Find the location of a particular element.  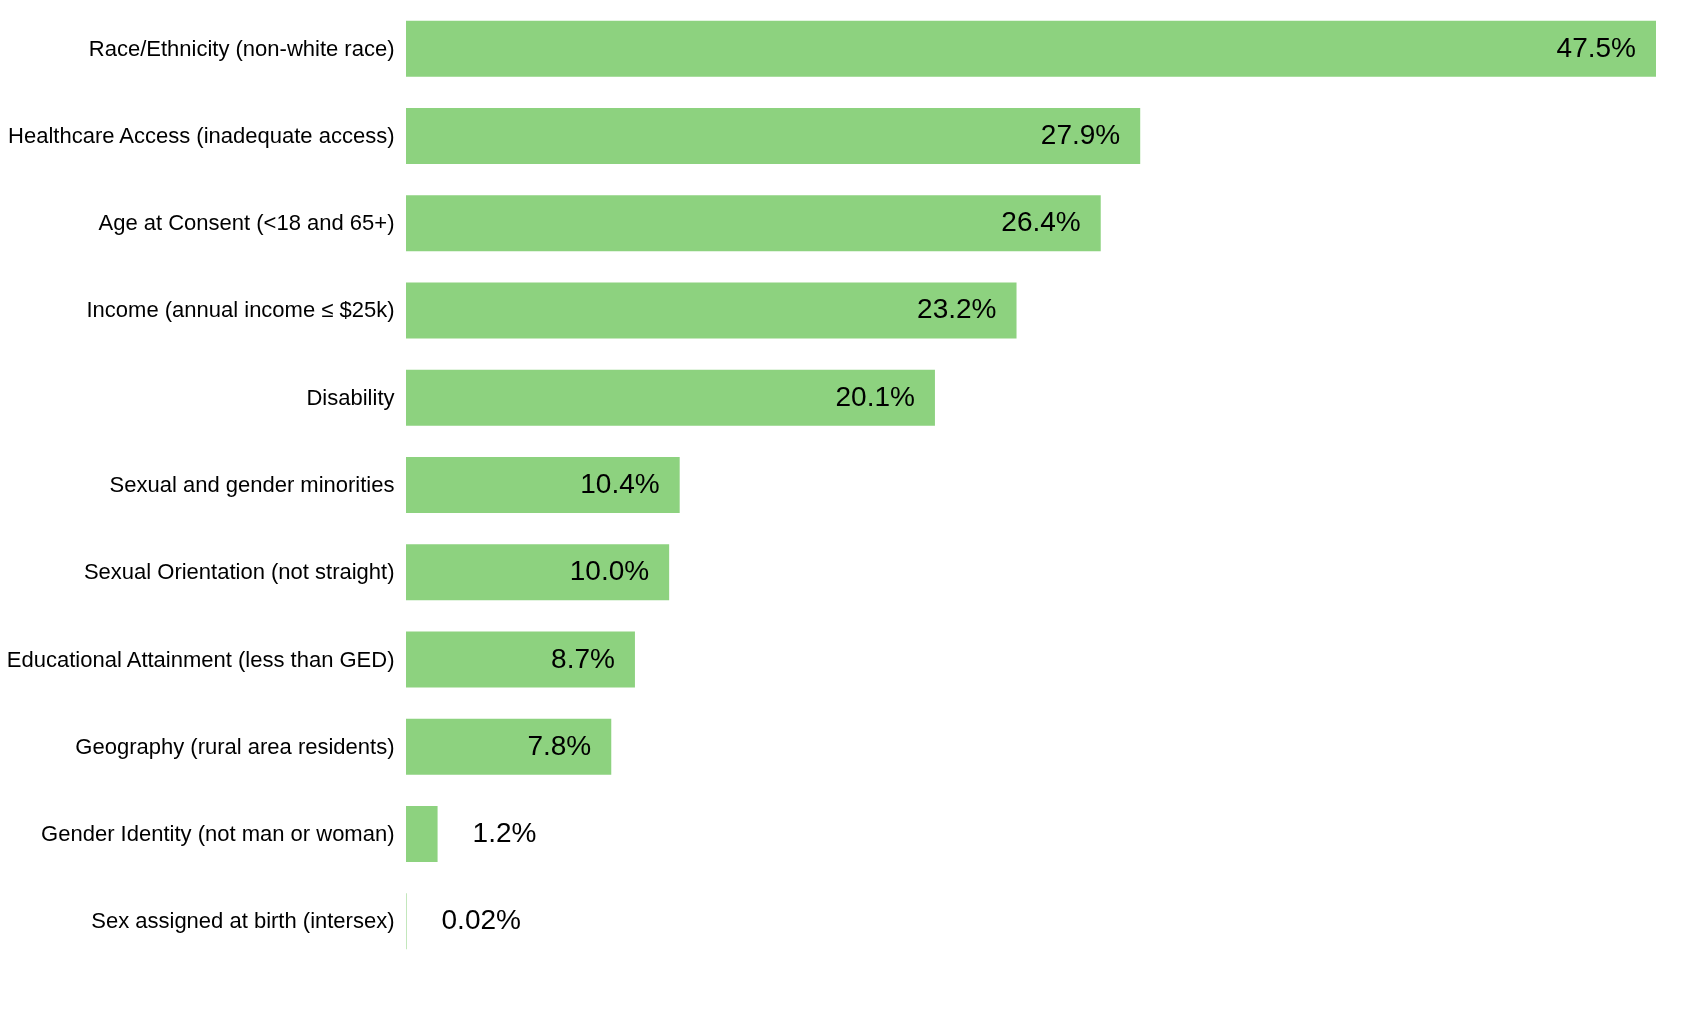

y-tick-label: Age at Consent (<18 and 65+) is located at coordinates (246, 223).